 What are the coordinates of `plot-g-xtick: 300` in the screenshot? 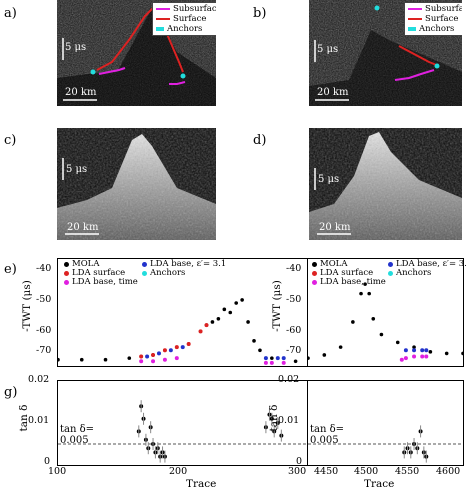 It's located at (297, 471).